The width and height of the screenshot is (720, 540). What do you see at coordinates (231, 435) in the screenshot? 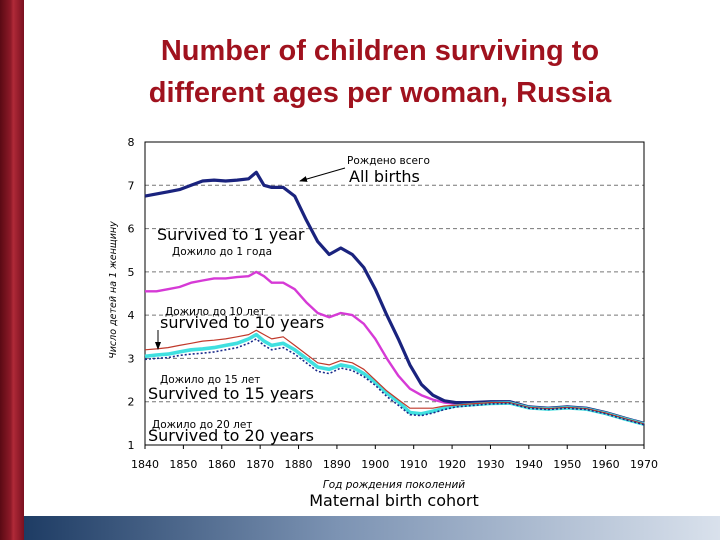
I see `annotation-survived-20-en: Survived to 20 years` at bounding box center [231, 435].